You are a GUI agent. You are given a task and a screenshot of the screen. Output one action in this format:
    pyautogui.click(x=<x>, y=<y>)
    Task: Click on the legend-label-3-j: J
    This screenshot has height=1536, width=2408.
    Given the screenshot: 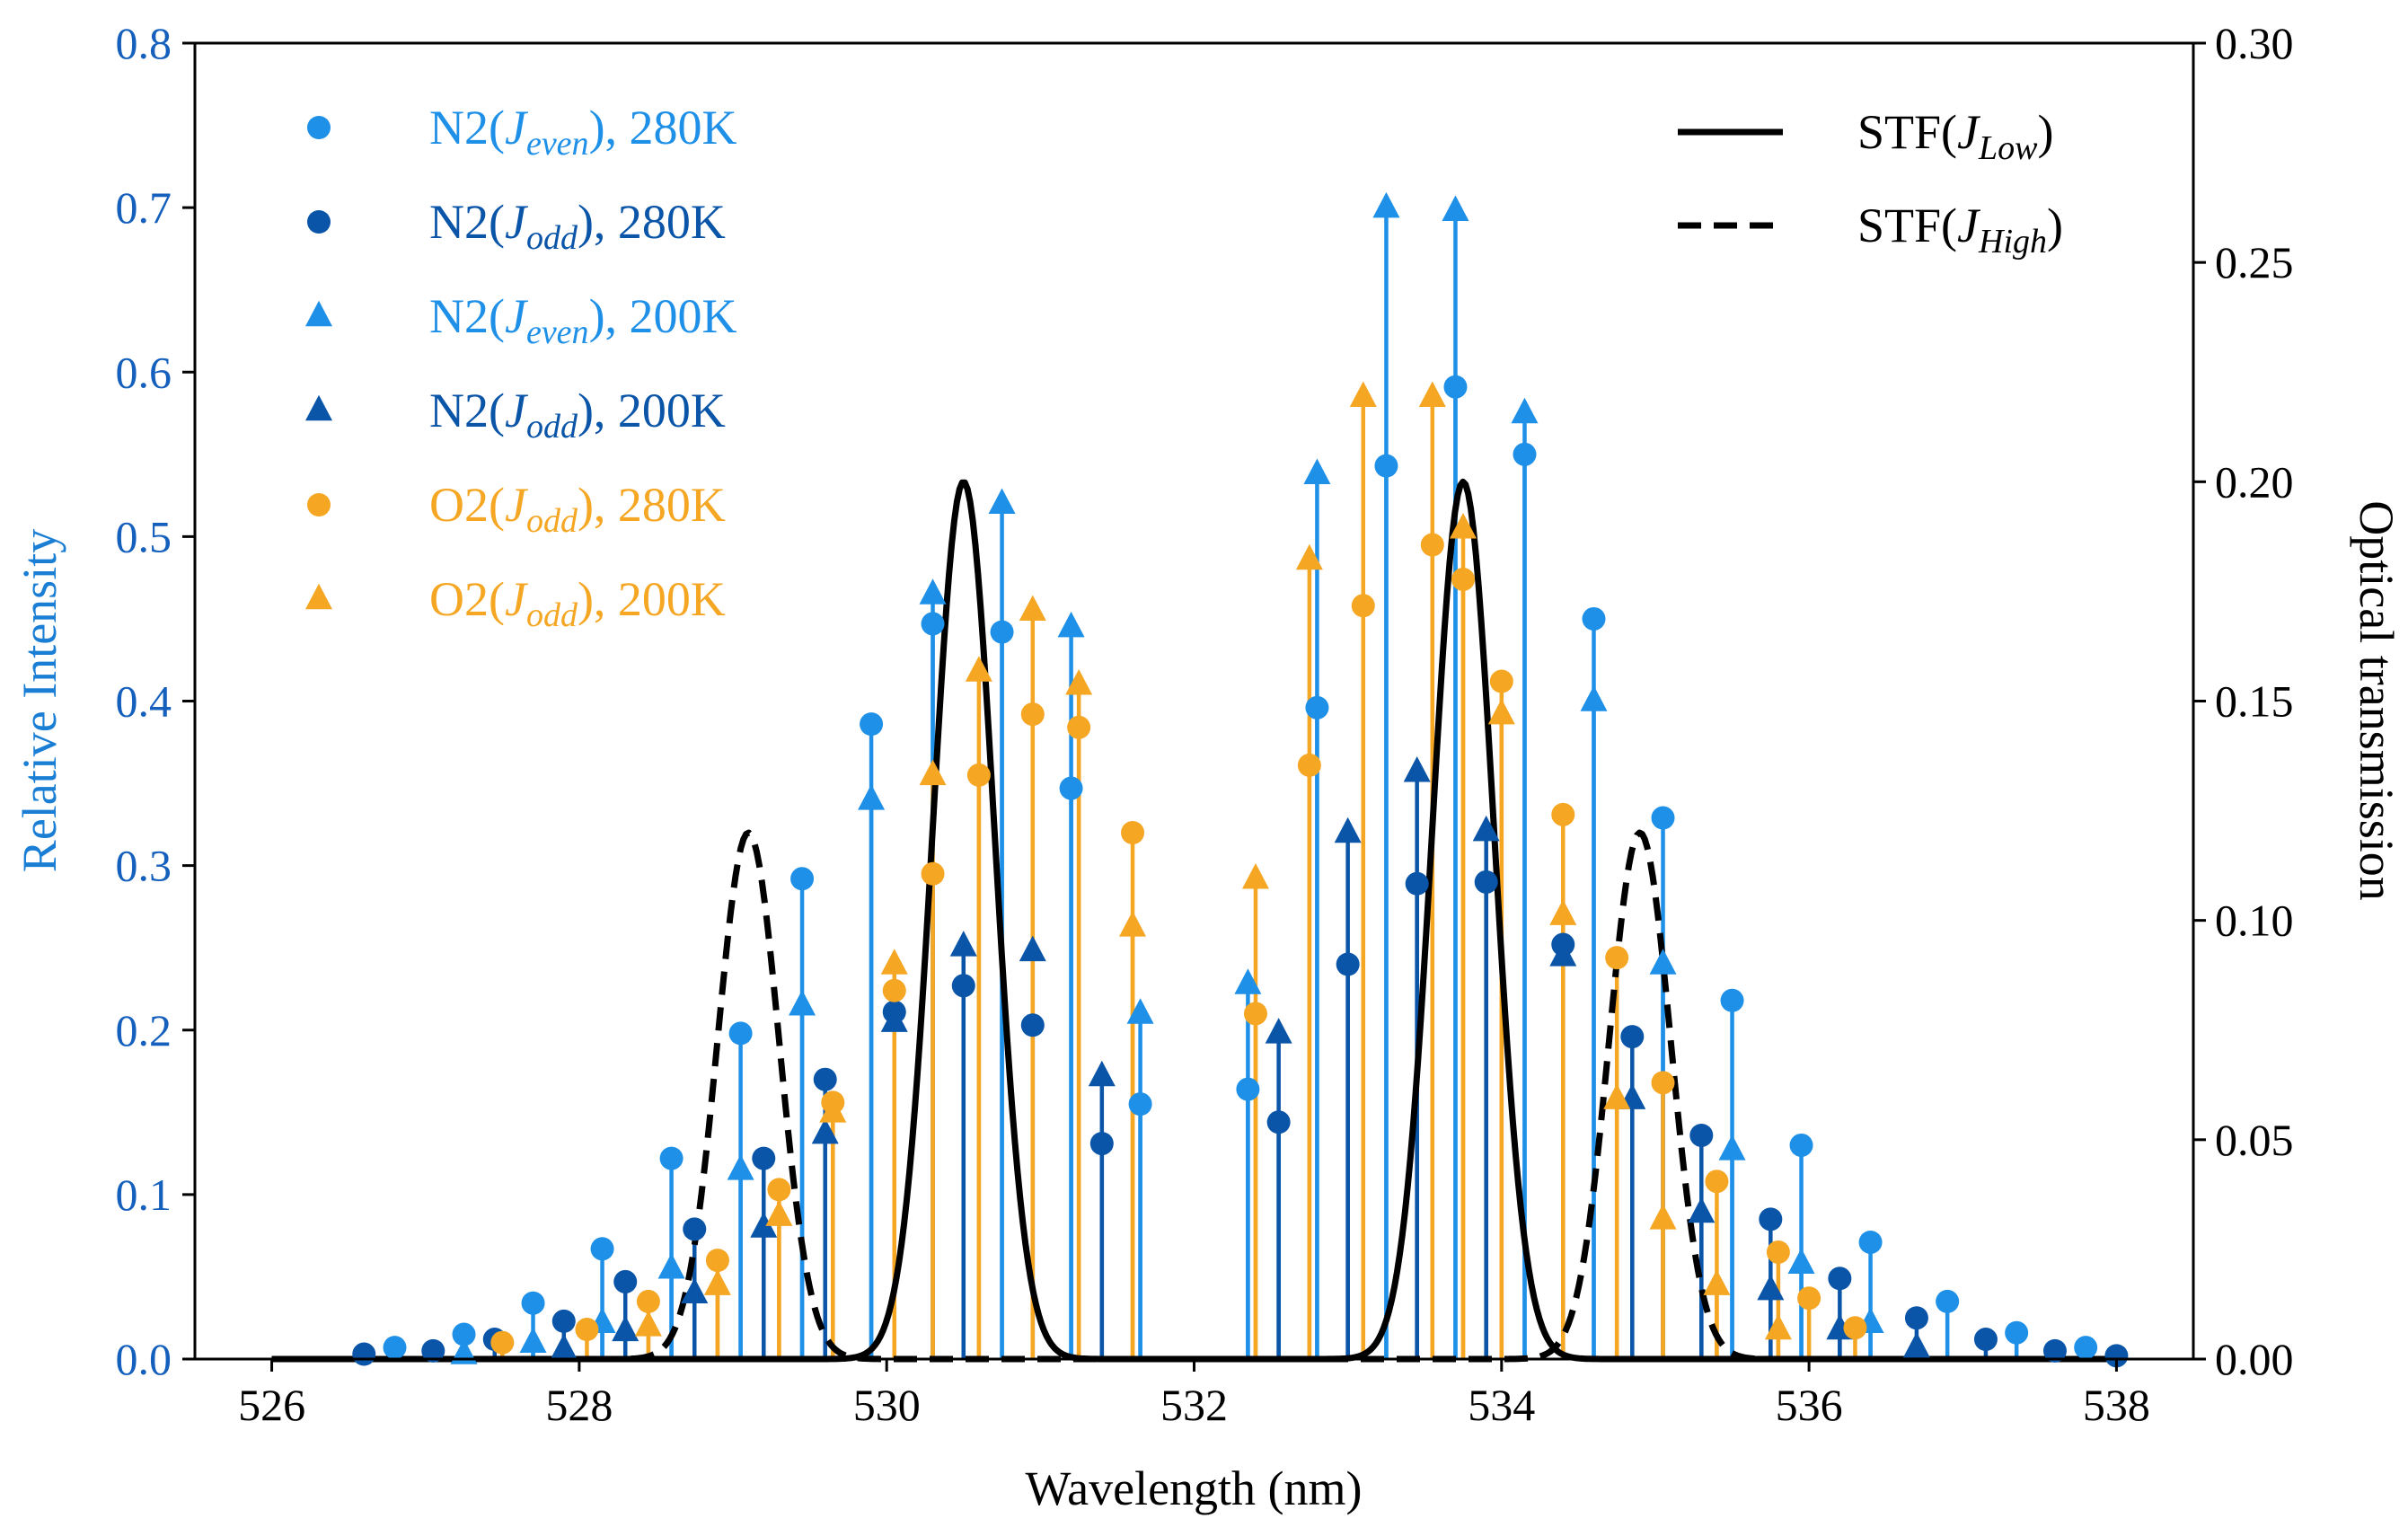 What is the action you would take?
    pyautogui.click(x=517, y=410)
    